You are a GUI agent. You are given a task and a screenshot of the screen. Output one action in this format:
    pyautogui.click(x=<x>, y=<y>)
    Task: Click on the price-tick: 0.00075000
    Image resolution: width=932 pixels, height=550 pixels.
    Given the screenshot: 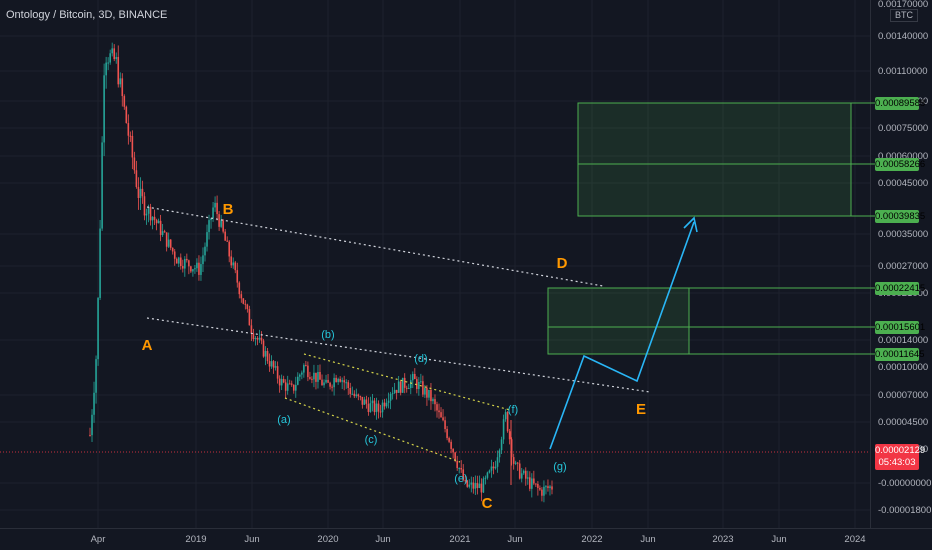 What is the action you would take?
    pyautogui.click(x=903, y=128)
    